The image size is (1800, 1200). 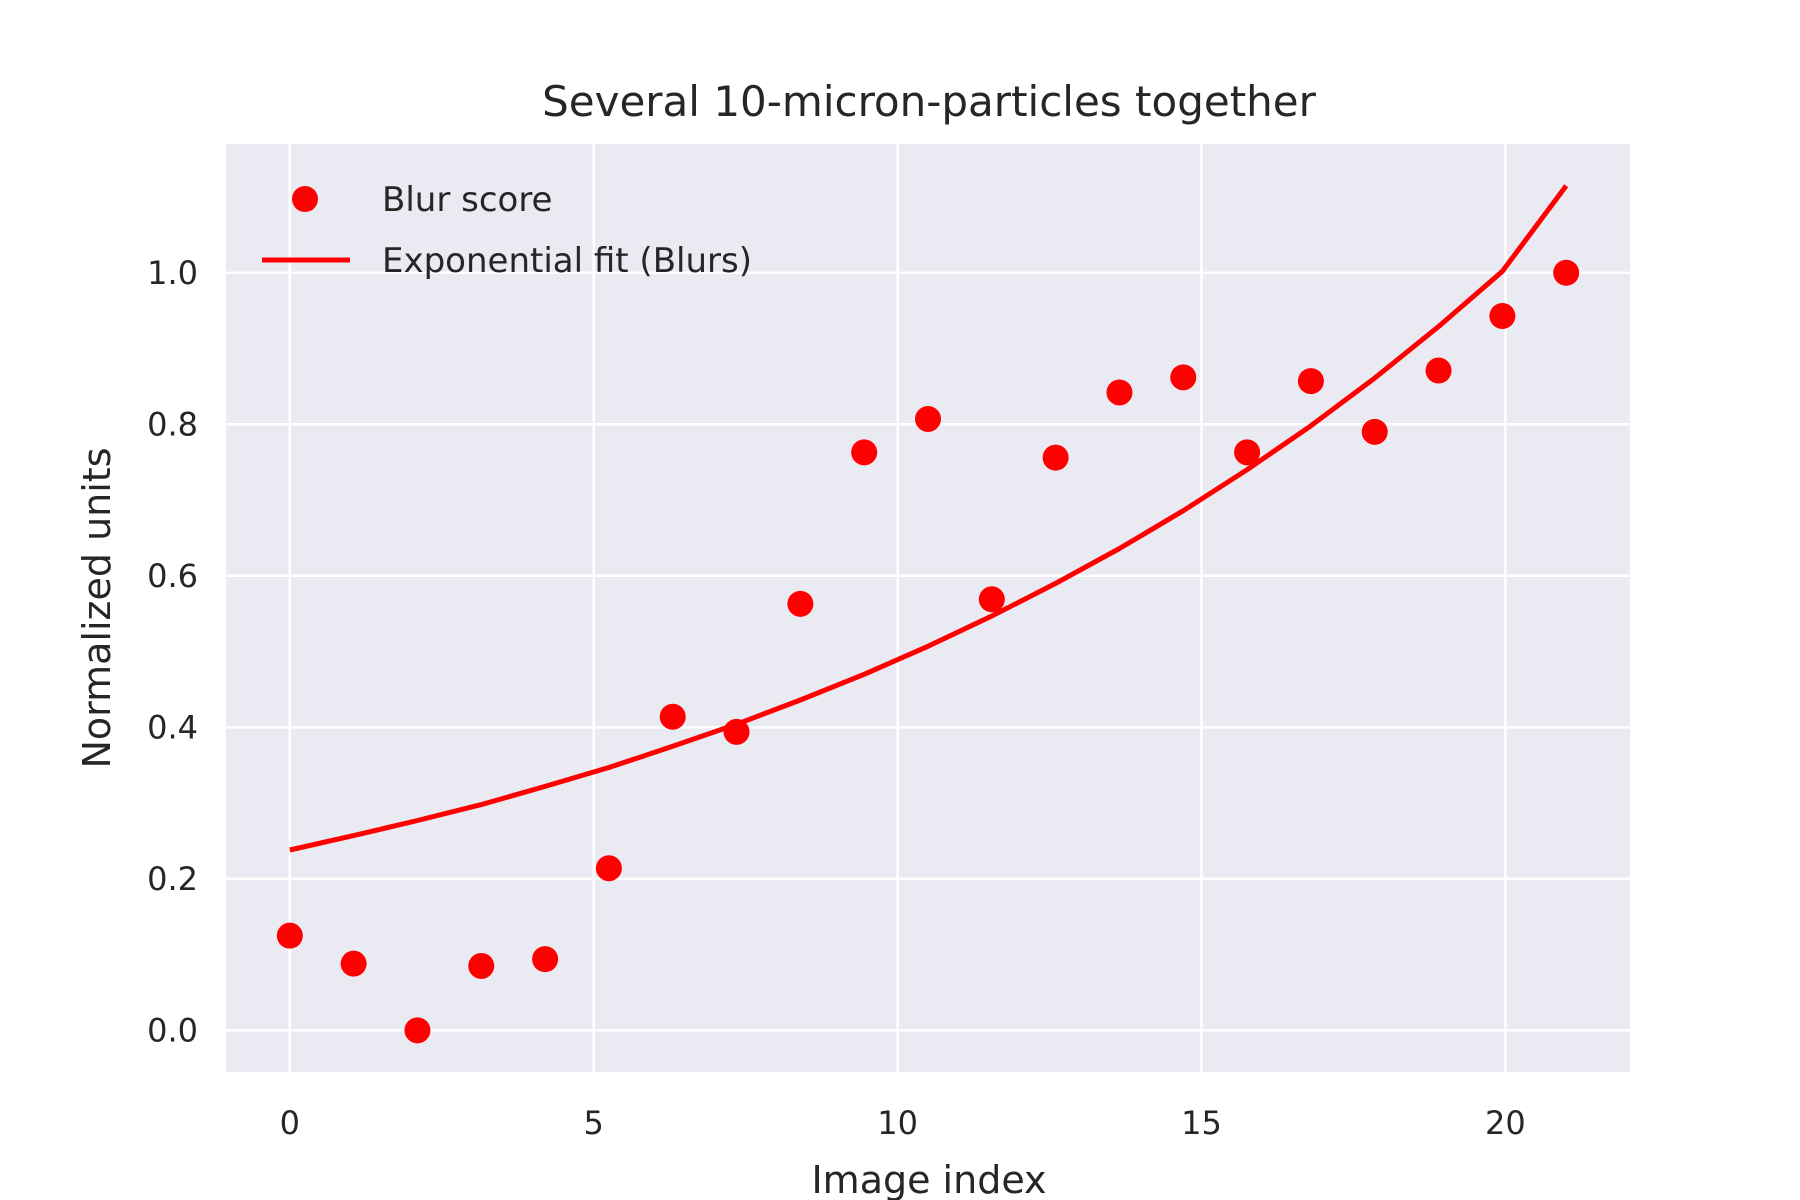 I want to click on x-tick-labels: 0 5 10 15 20, so click(x=903, y=1123).